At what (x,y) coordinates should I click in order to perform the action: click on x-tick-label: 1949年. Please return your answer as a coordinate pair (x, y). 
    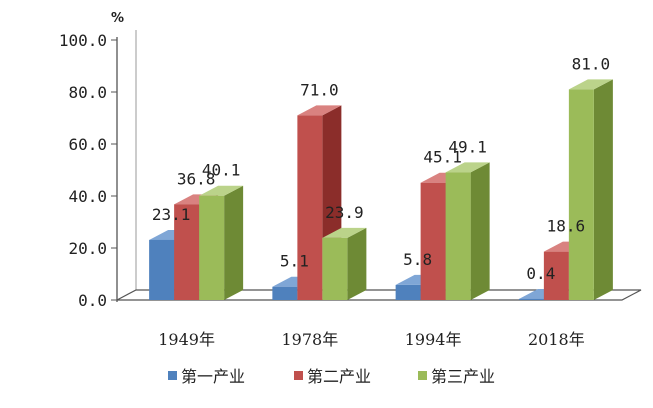
    Looking at the image, I should click on (186, 339).